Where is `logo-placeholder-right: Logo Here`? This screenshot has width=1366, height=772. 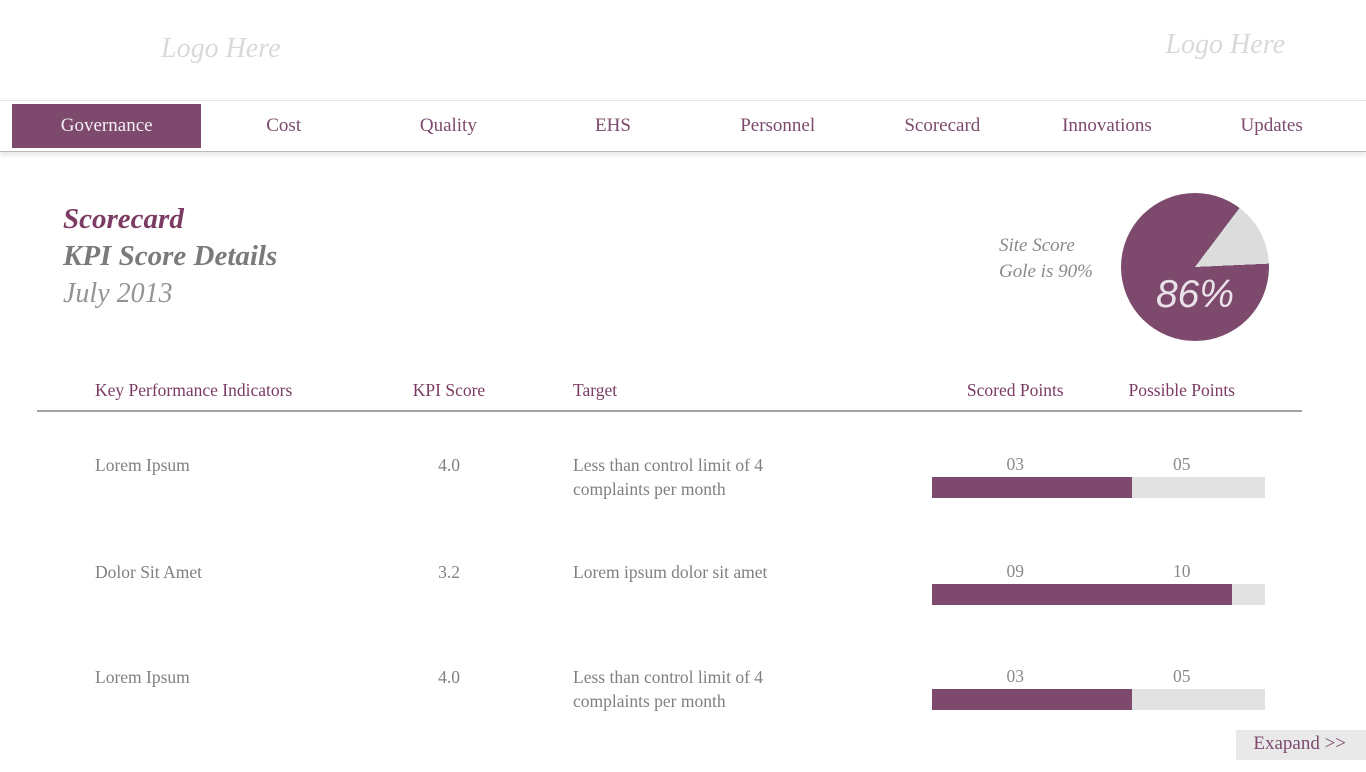
logo-placeholder-right: Logo Here is located at coordinates (1225, 44).